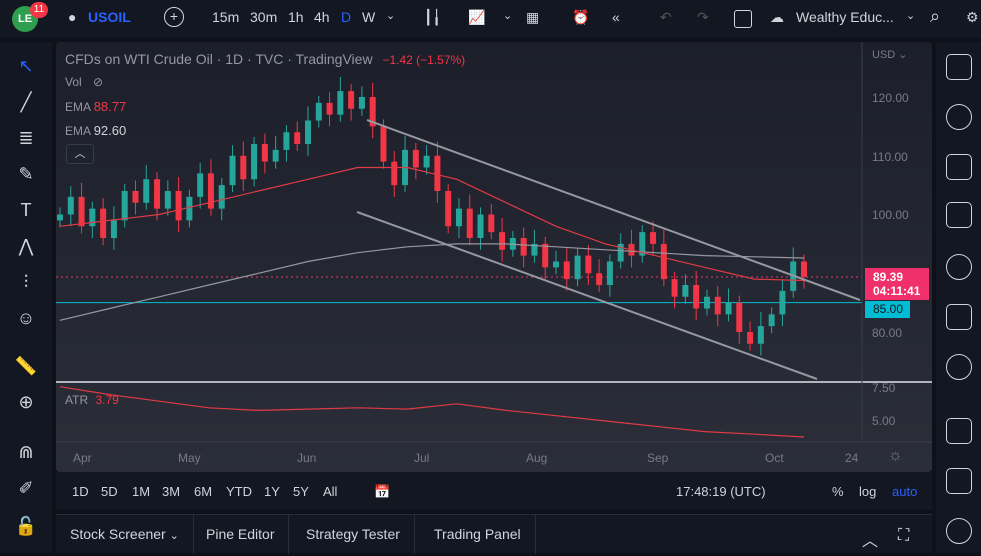 This screenshot has width=981, height=556. Describe the element at coordinates (301, 491) in the screenshot. I see `range-5y: 5Y` at that location.